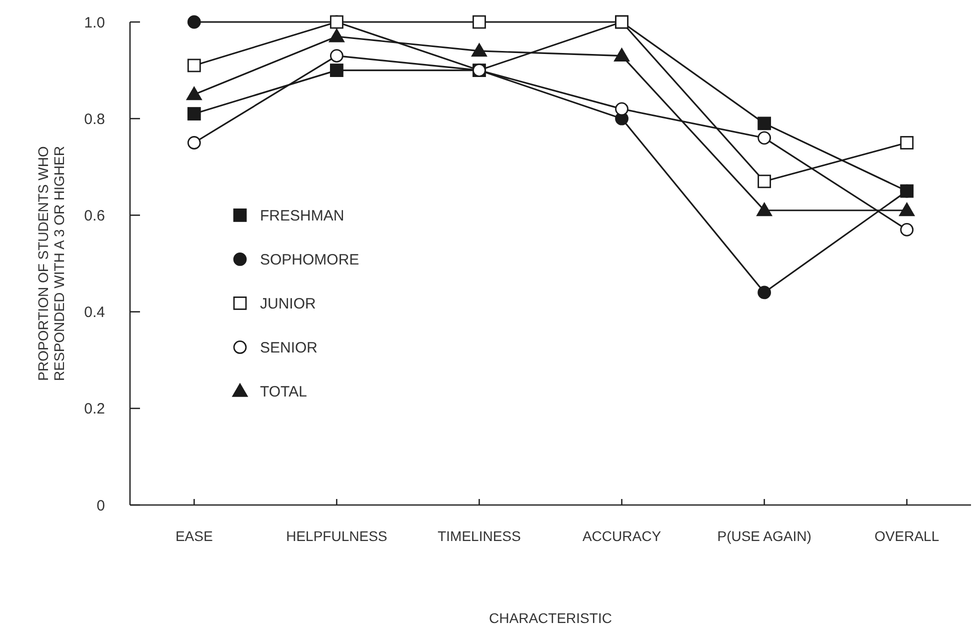 The image size is (979, 643). I want to click on y-tick-label: 0.6, so click(94, 215).